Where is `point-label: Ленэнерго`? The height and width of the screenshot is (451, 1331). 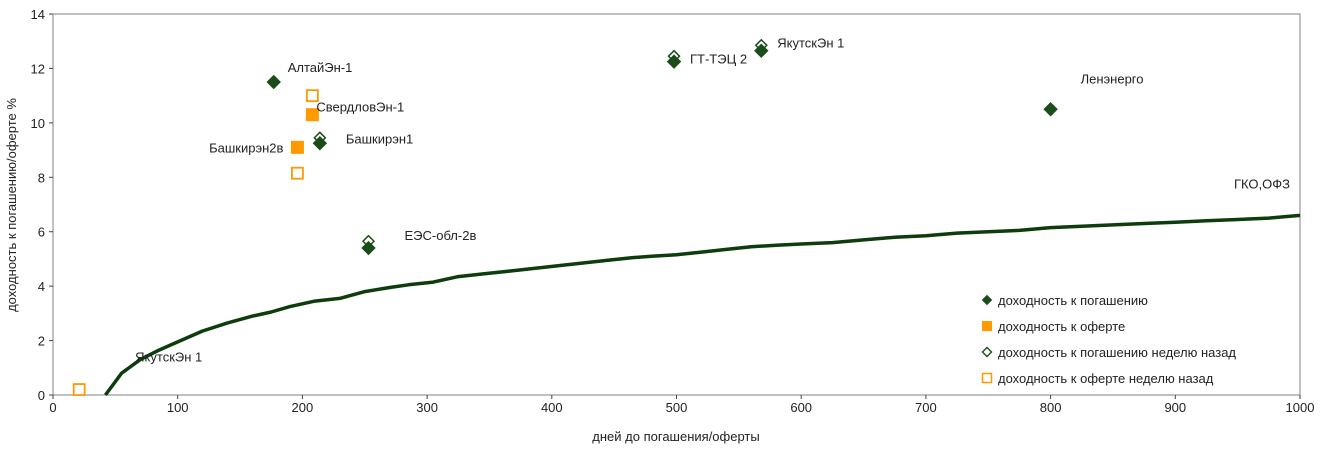 point-label: Ленэнерго is located at coordinates (1112, 78).